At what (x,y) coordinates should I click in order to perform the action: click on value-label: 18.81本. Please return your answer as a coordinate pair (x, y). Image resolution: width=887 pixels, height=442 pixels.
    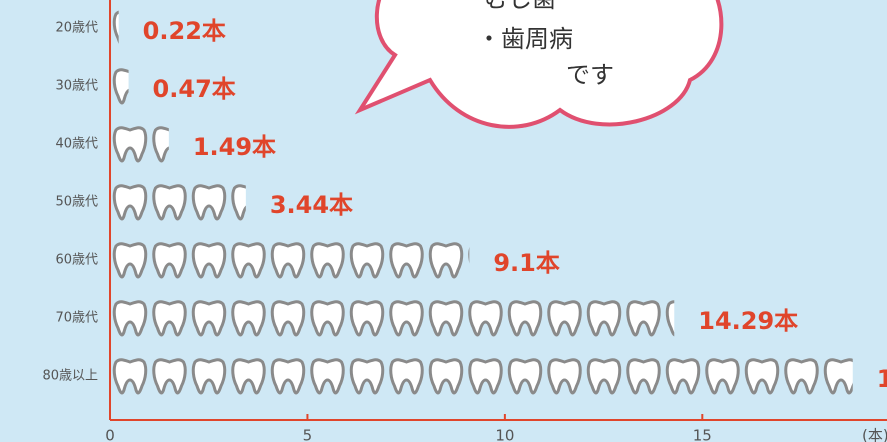
    Looking at the image, I should click on (882, 379).